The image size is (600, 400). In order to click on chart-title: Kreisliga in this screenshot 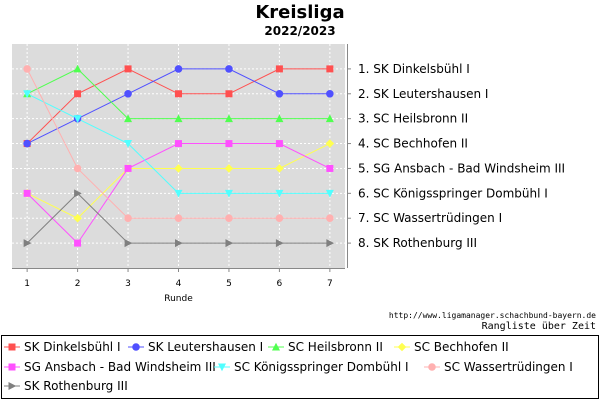, I will do `click(300, 12)`.